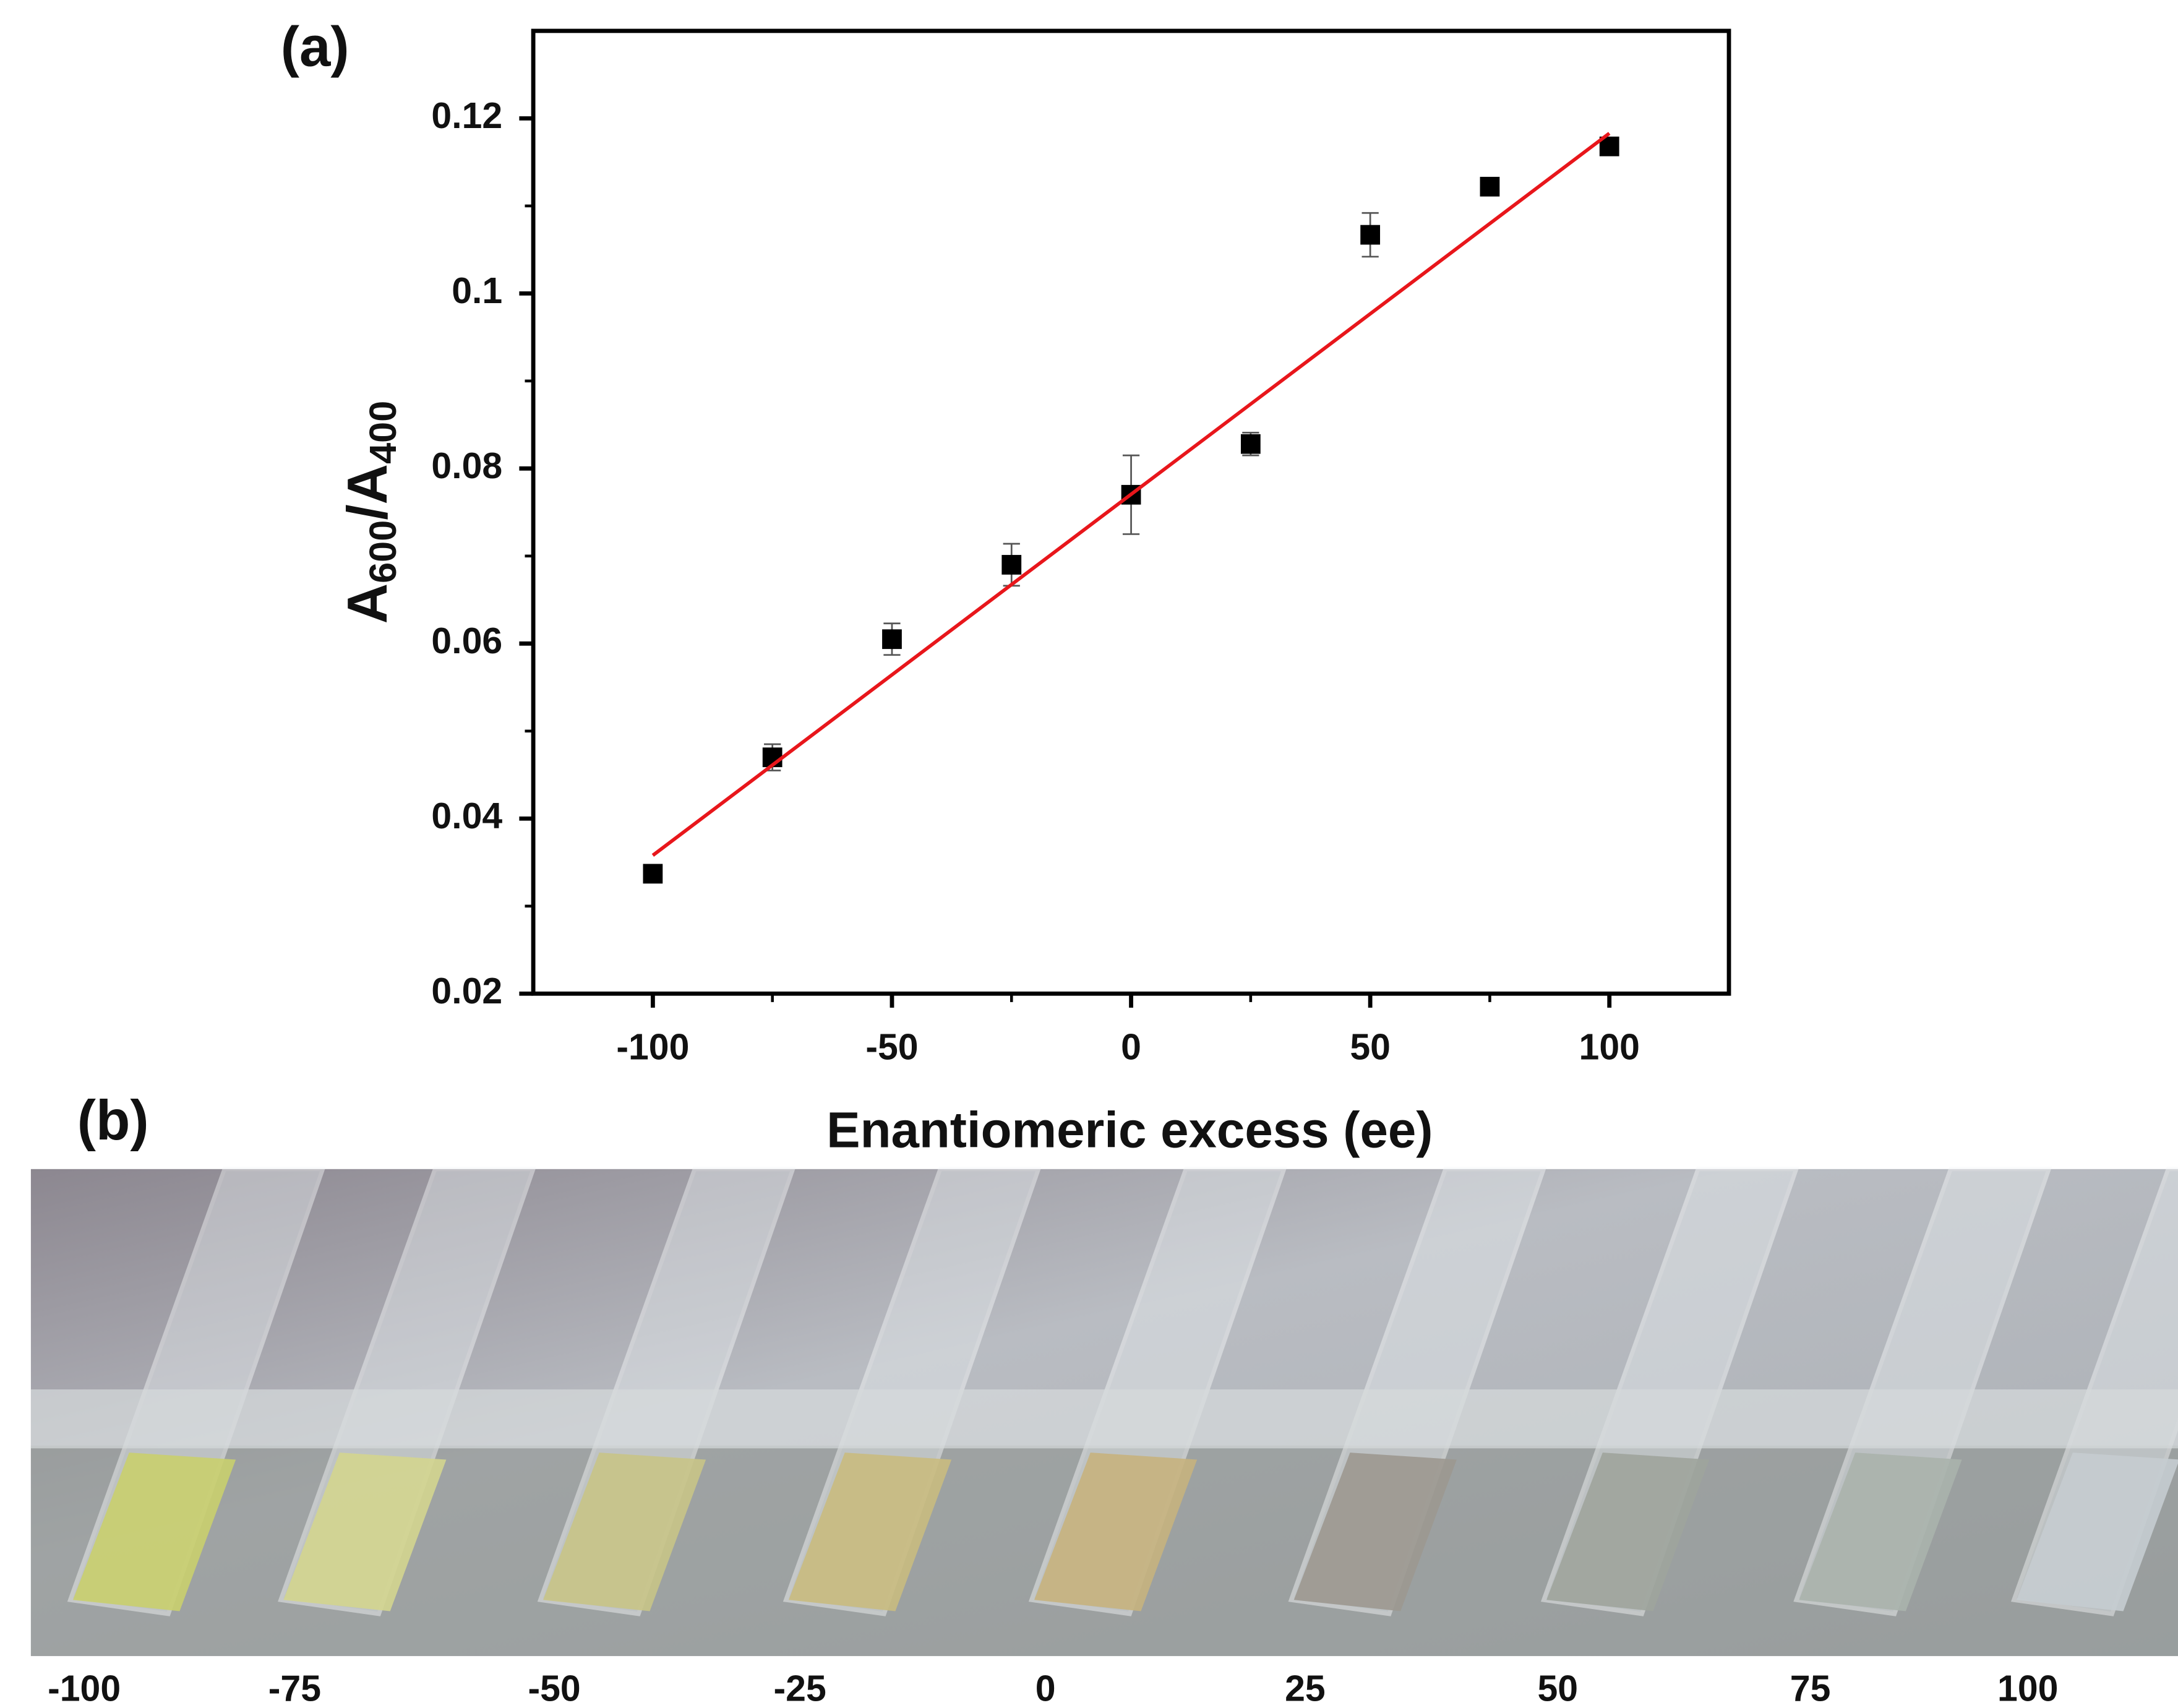 The image size is (2178, 1708). What do you see at coordinates (466, 466) in the screenshot?
I see `y-tick-label: 0.08` at bounding box center [466, 466].